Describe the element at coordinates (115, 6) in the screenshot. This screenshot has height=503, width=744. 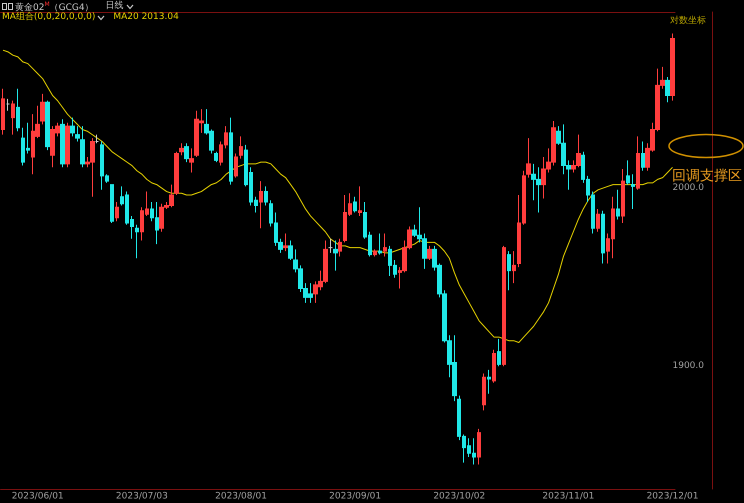
I see `text: 日线` at that location.